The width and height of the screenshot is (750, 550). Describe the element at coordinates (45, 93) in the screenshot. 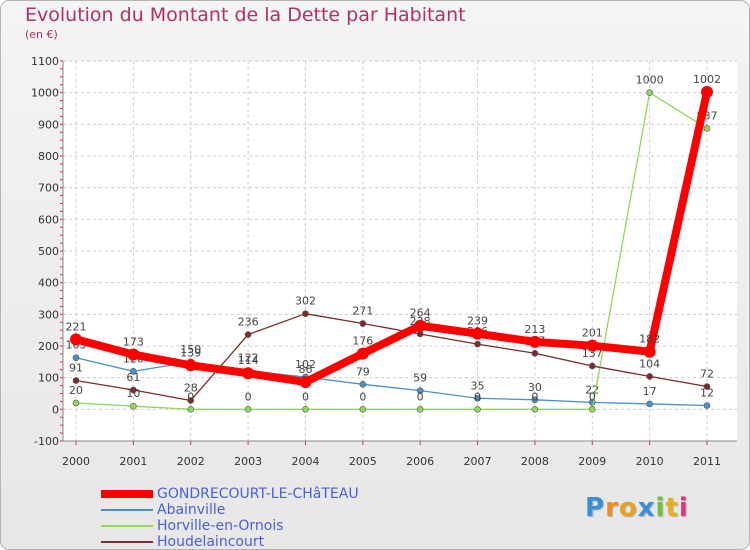

I see `y-tick-label: 1000` at that location.